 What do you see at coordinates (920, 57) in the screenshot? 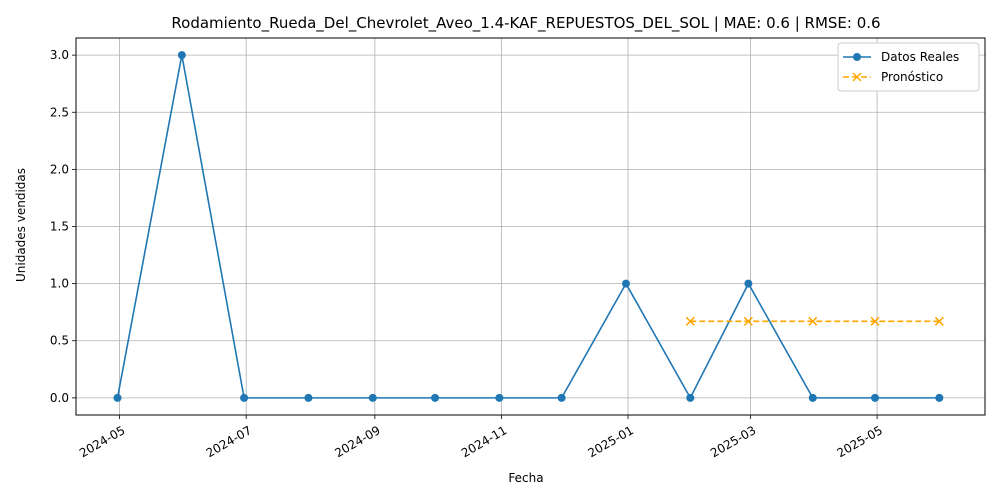
I see `legend-label: Datos Reales` at bounding box center [920, 57].